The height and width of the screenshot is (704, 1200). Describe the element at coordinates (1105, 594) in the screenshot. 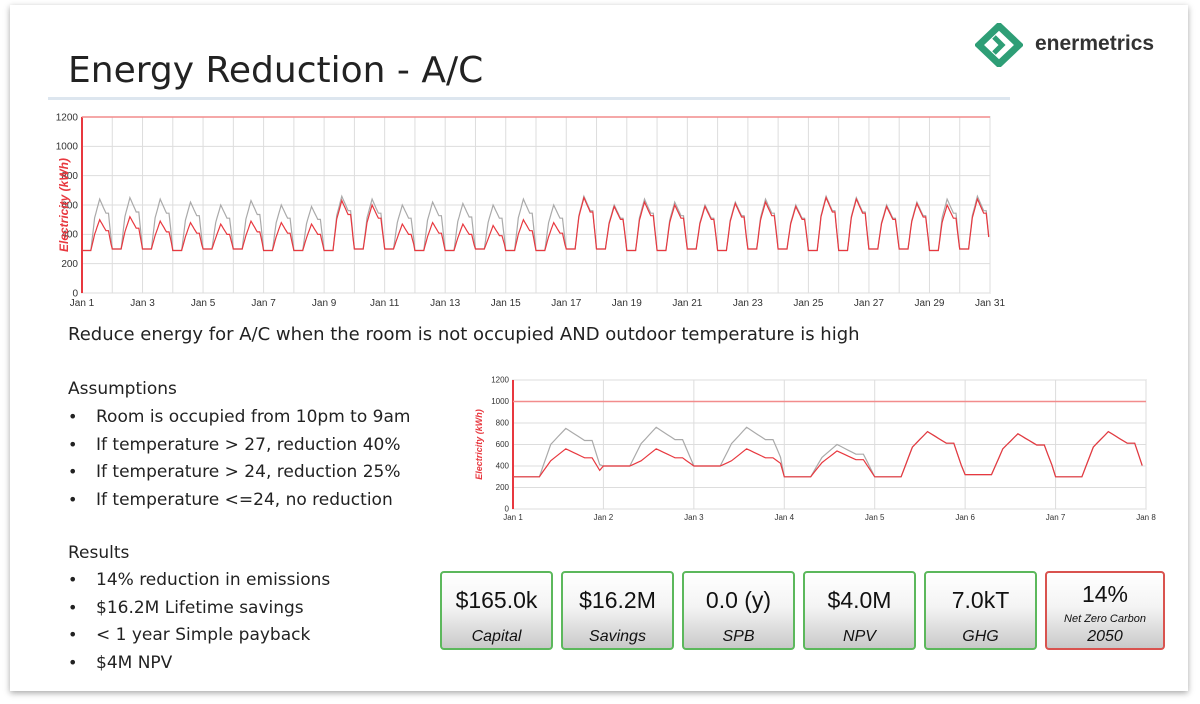

I see `kpi-value: 14%` at that location.